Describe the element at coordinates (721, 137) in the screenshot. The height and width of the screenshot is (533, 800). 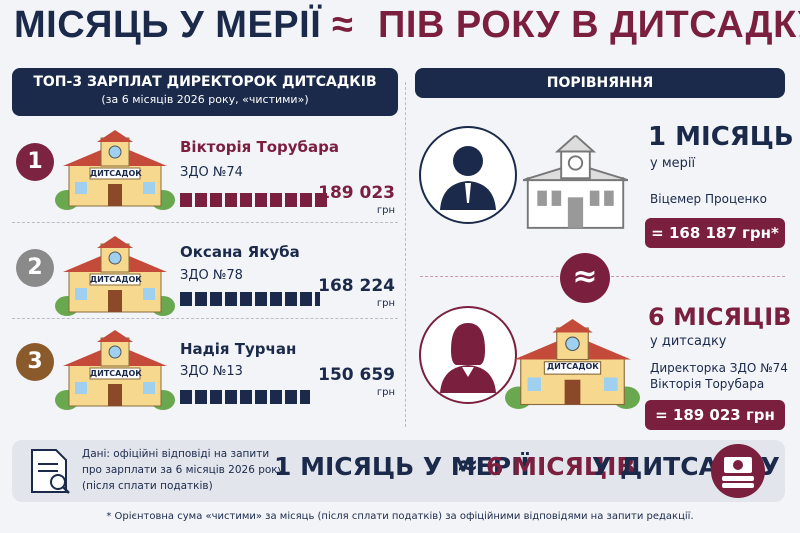
I see `period-city: 1 МІСЯЦЬ` at that location.